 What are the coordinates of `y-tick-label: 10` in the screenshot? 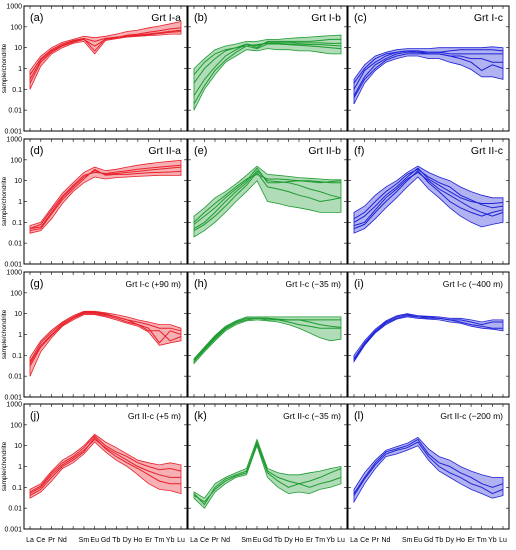 It's located at (18, 48).